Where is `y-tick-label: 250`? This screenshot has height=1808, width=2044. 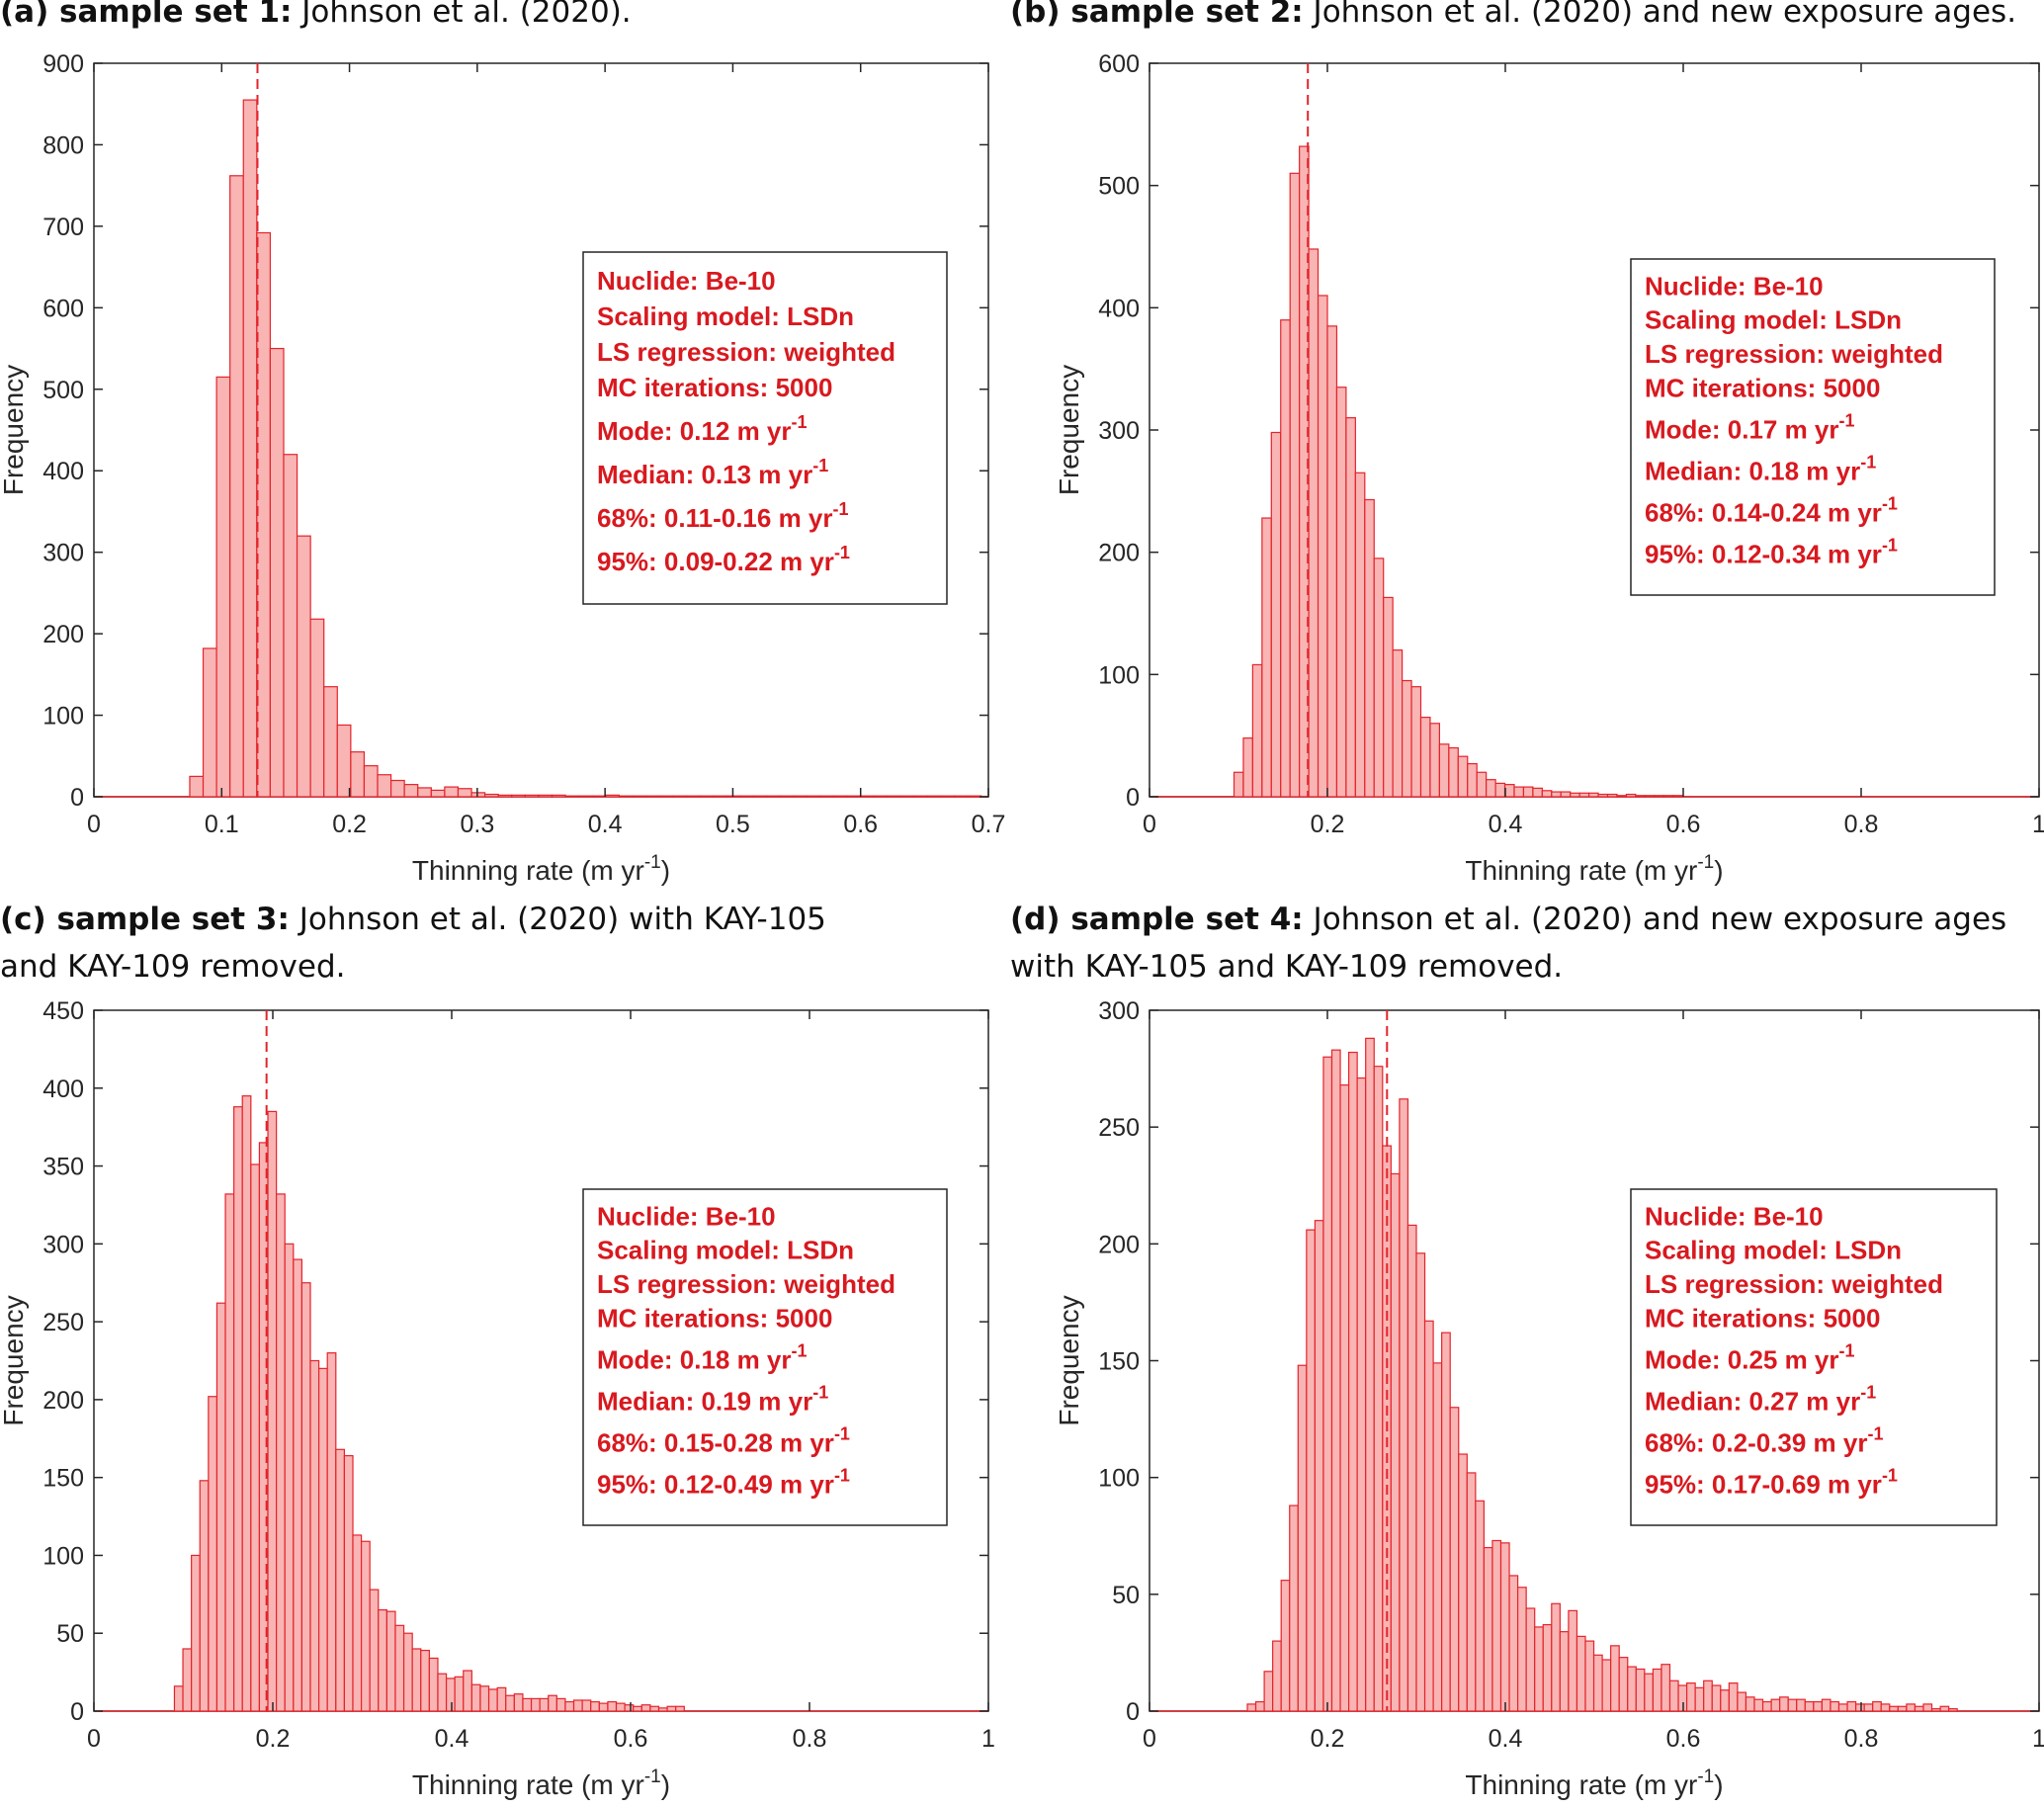
y-tick-label: 250 is located at coordinates (1119, 1128).